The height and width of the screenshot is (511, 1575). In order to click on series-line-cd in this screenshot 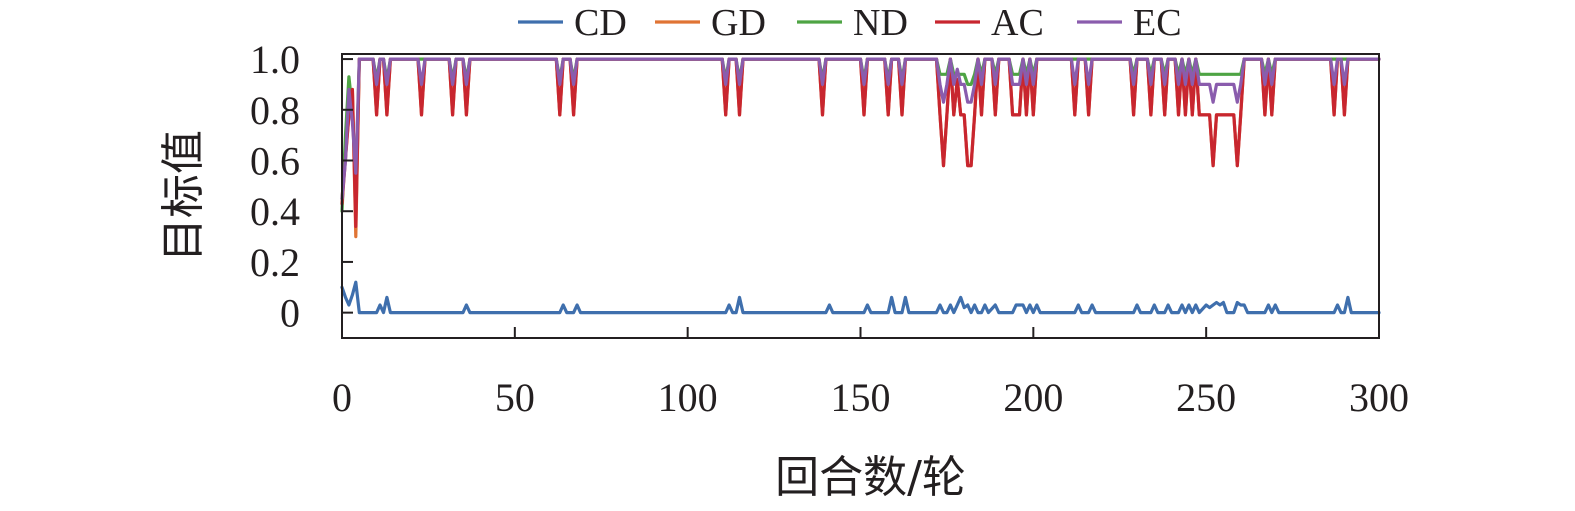, I will do `click(860, 297)`.